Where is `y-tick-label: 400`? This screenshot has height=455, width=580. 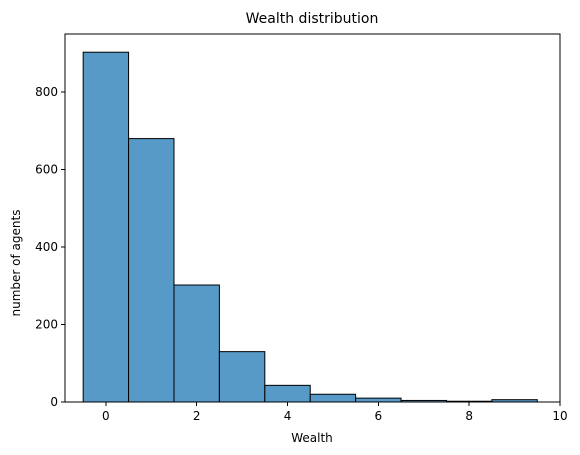 y-tick-label: 400 is located at coordinates (46, 247).